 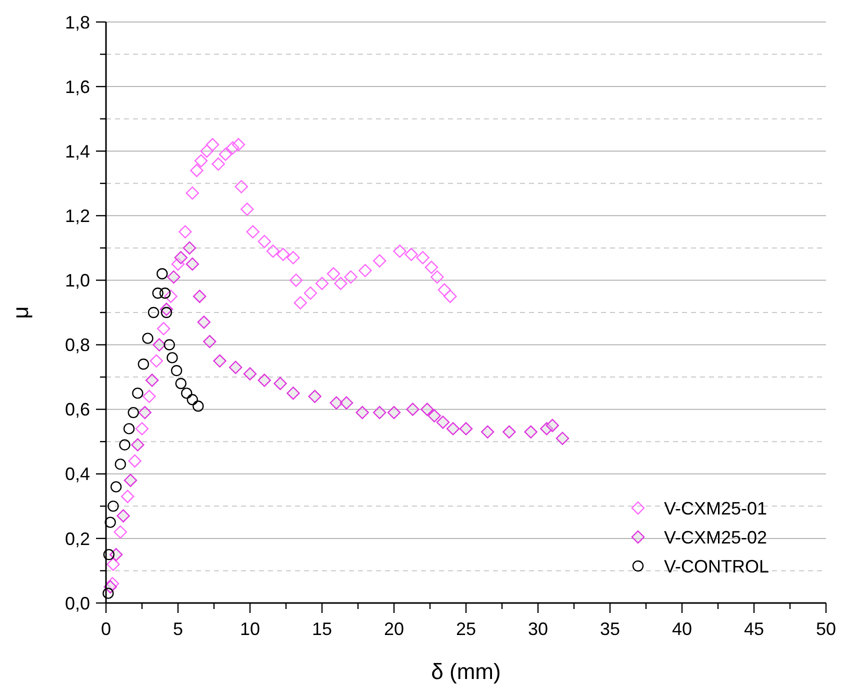 What do you see at coordinates (826, 629) in the screenshot?
I see `x-tick-label: 50` at bounding box center [826, 629].